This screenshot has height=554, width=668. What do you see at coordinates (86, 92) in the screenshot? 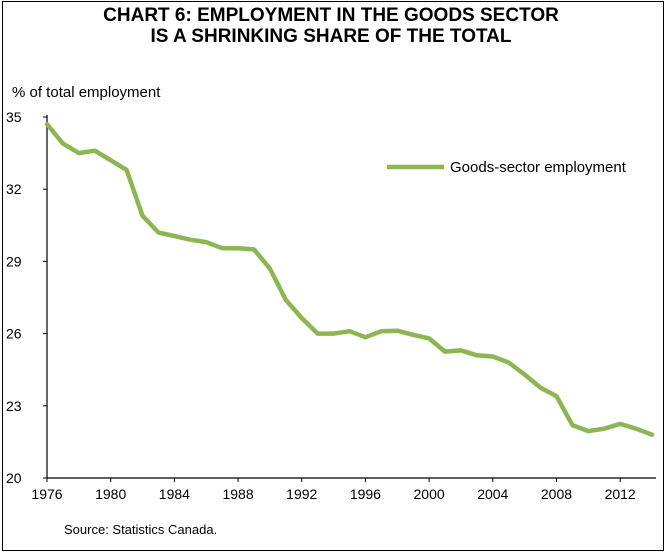
I see `y-axis-label: % of total employment` at bounding box center [86, 92].